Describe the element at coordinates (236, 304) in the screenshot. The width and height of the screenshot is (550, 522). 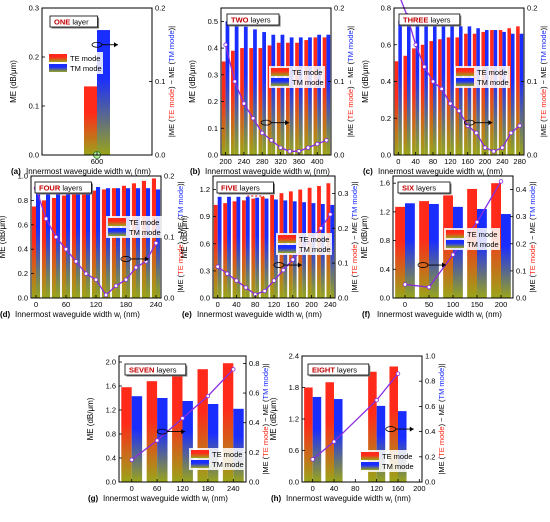
I see `x-tick-label: 40` at that location.